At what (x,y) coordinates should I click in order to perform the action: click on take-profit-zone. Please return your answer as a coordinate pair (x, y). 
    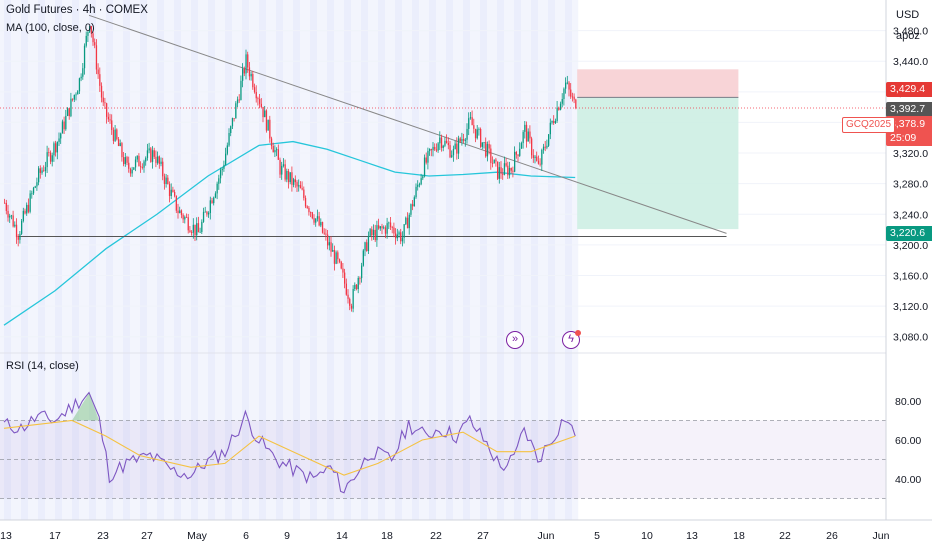
    Looking at the image, I should click on (658, 163).